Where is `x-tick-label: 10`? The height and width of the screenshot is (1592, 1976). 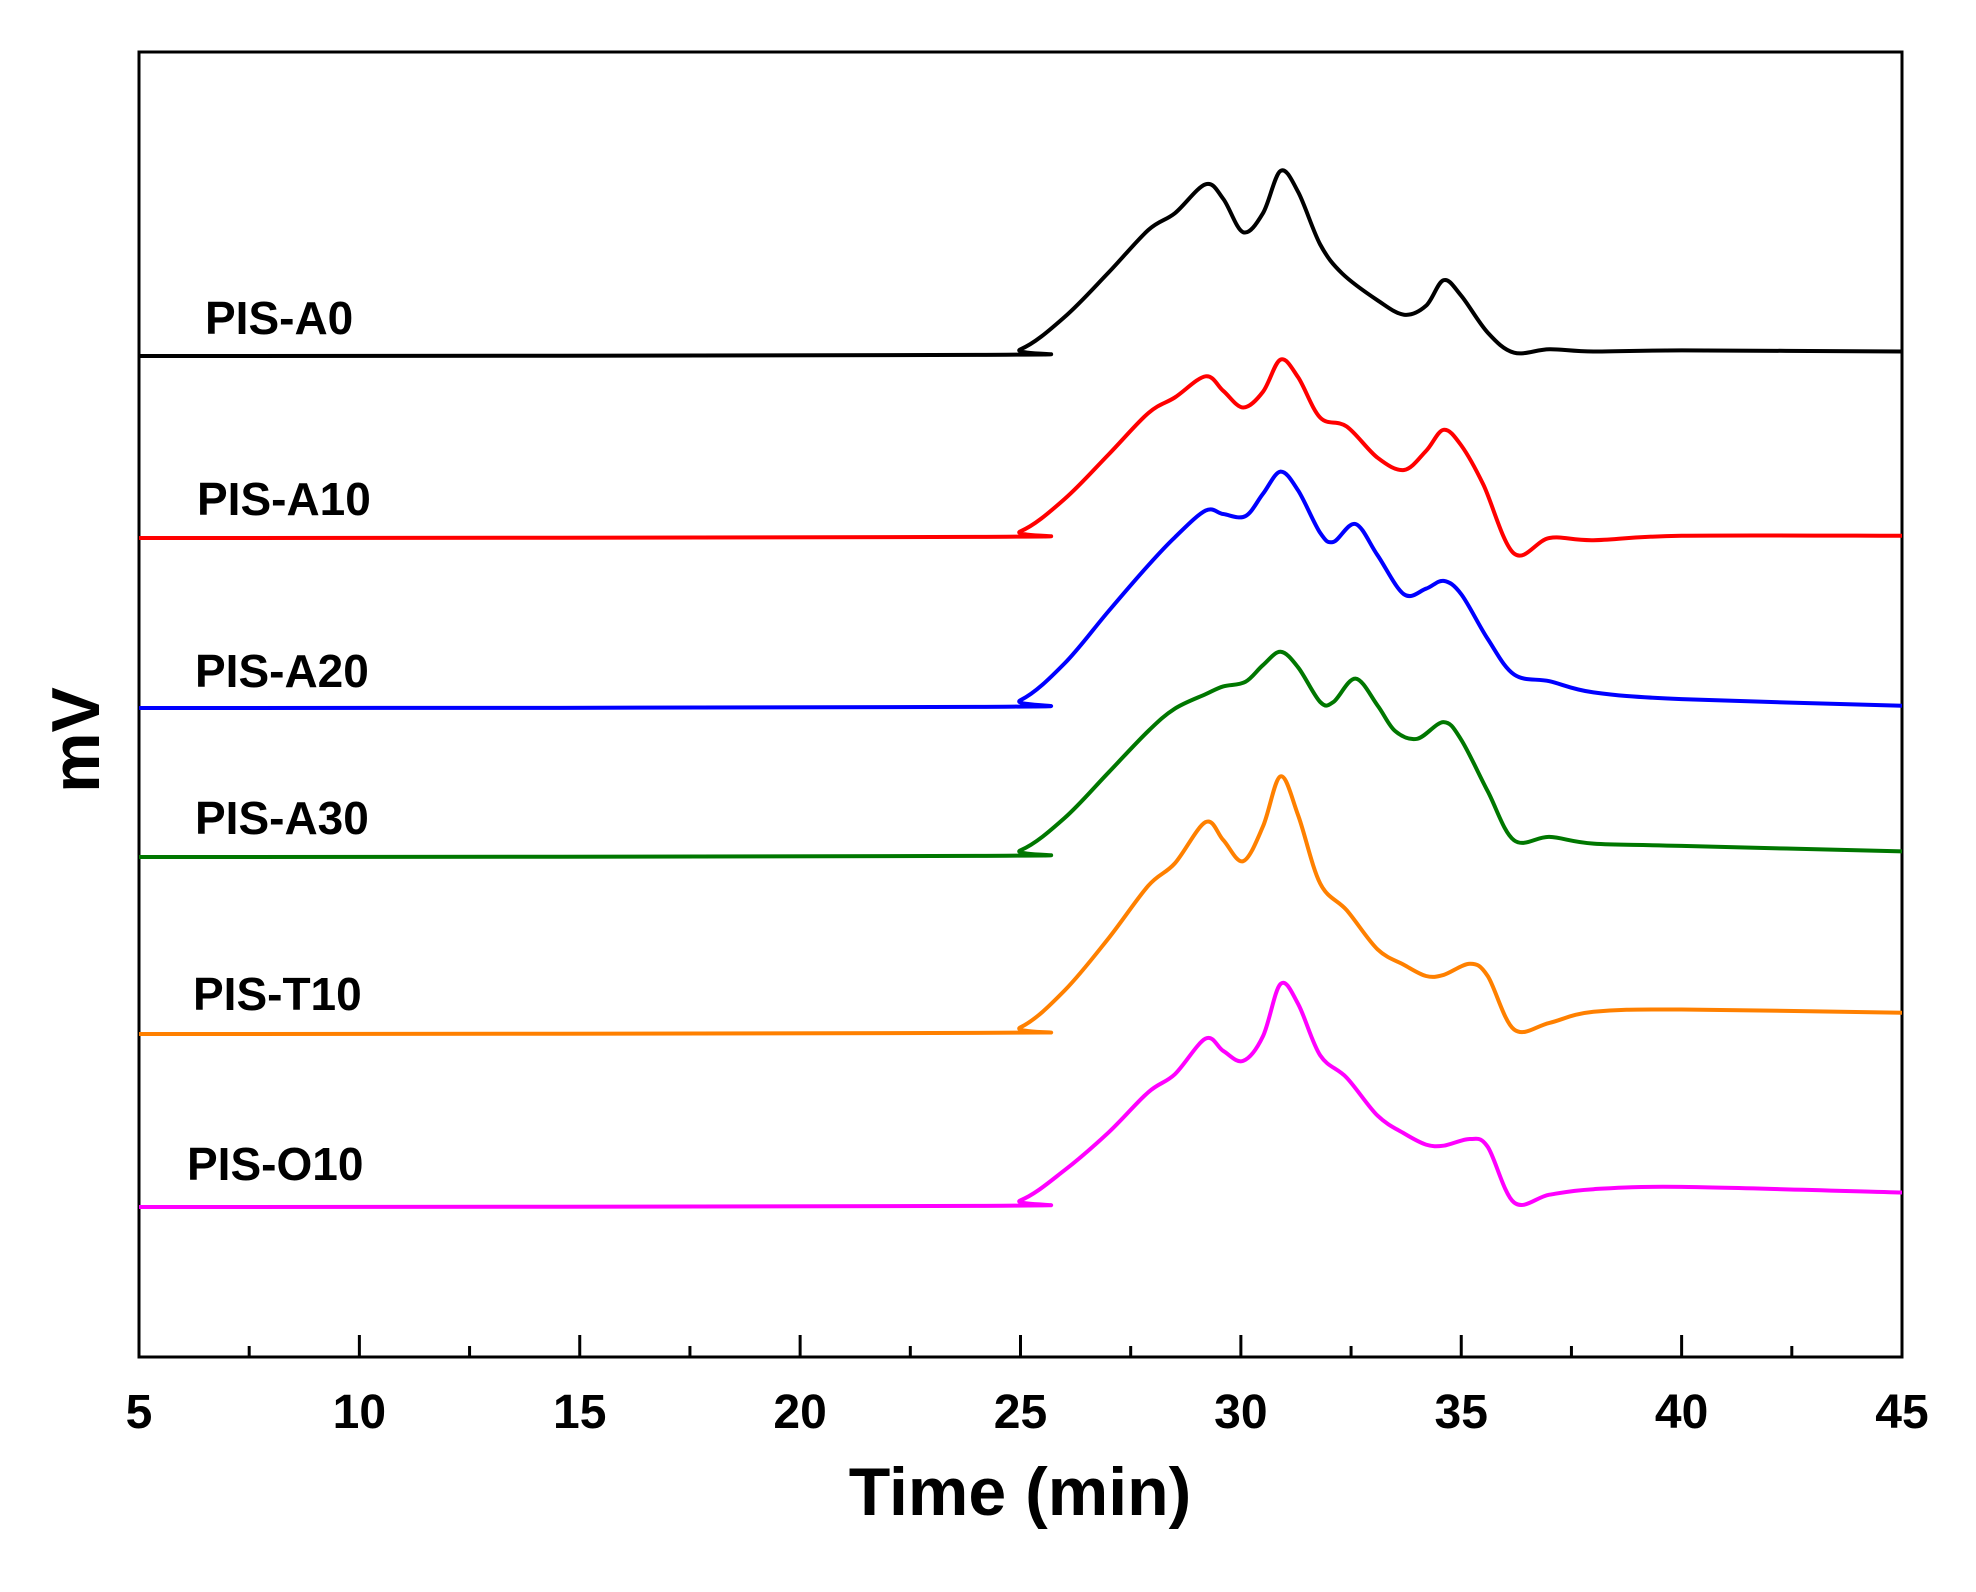
x-tick-label: 10 is located at coordinates (359, 1412).